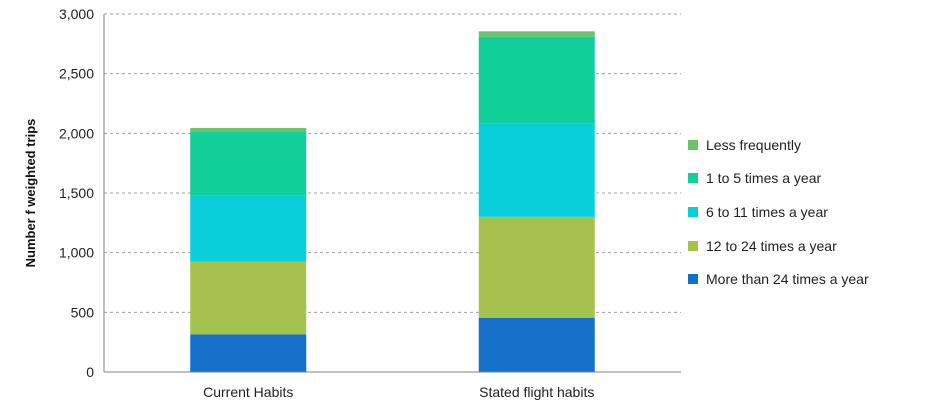  I want to click on legend-item: More than 24 times a year, so click(778, 279).